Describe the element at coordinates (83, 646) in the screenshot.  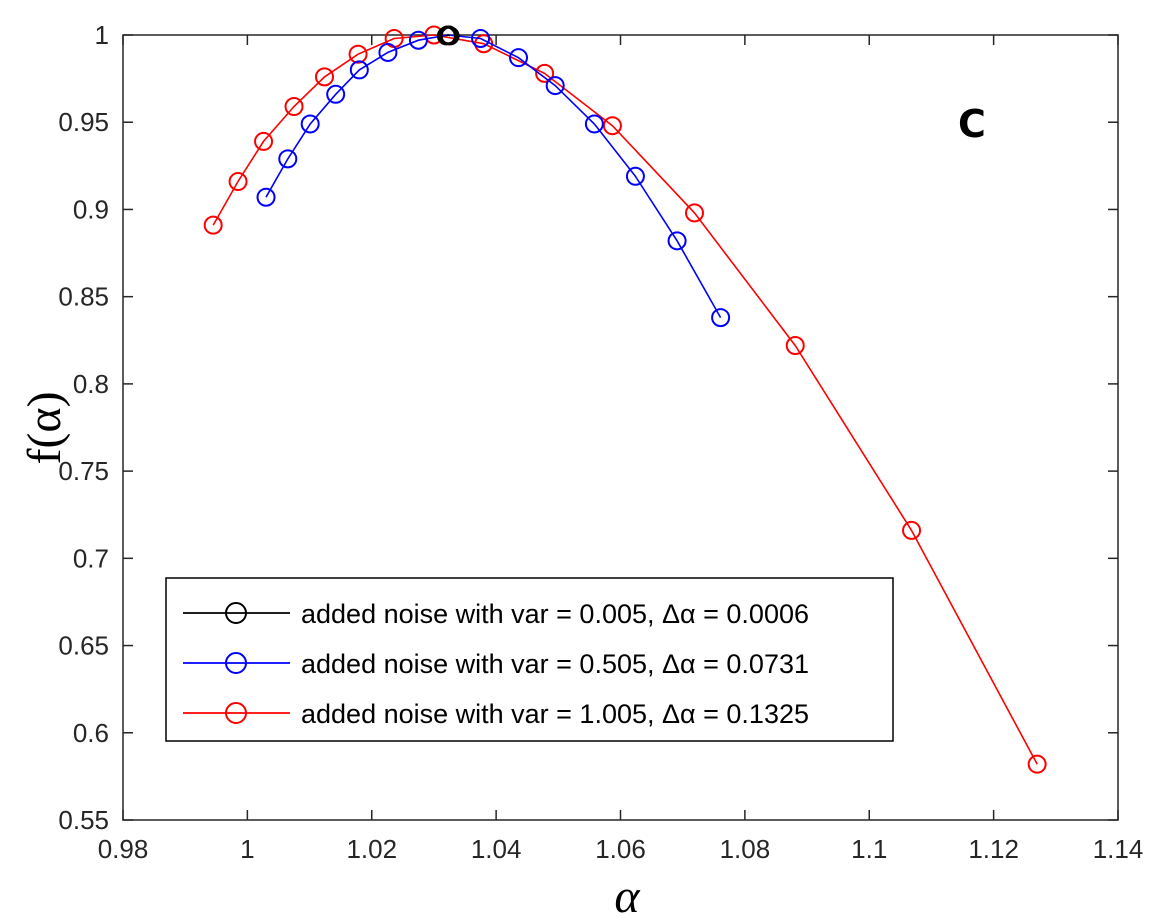
I see `y-tick-label: 0.65` at that location.